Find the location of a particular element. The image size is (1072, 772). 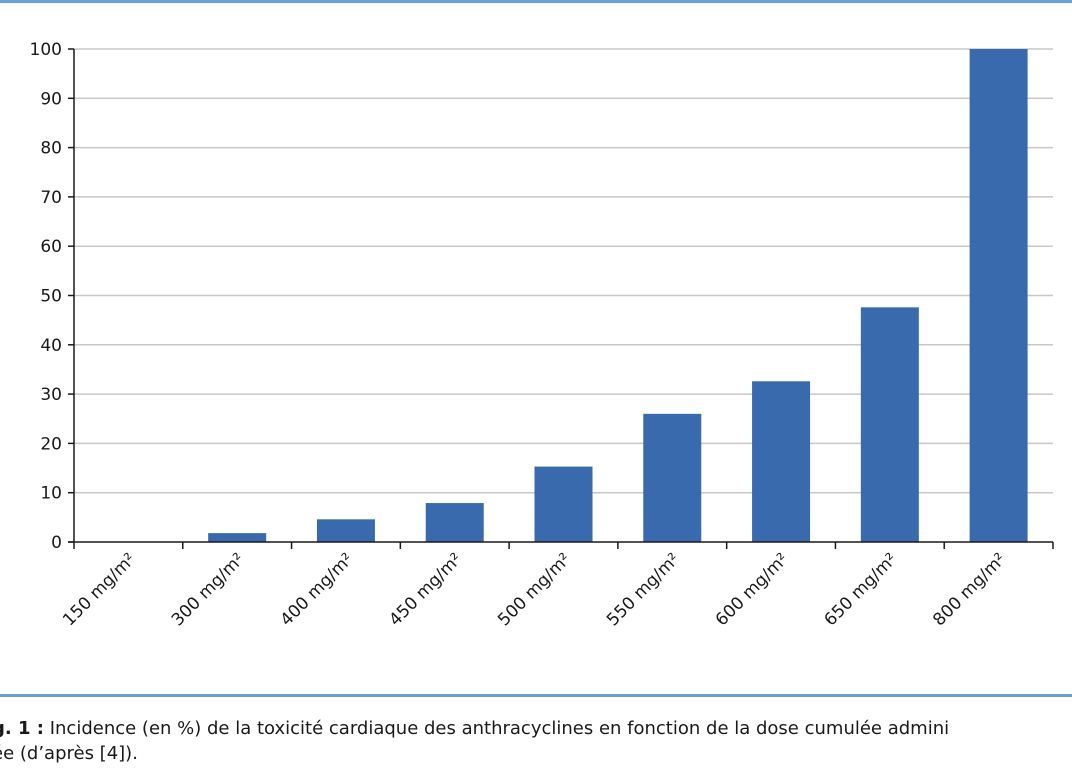

y-tick-label: 20 is located at coordinates (51, 444).